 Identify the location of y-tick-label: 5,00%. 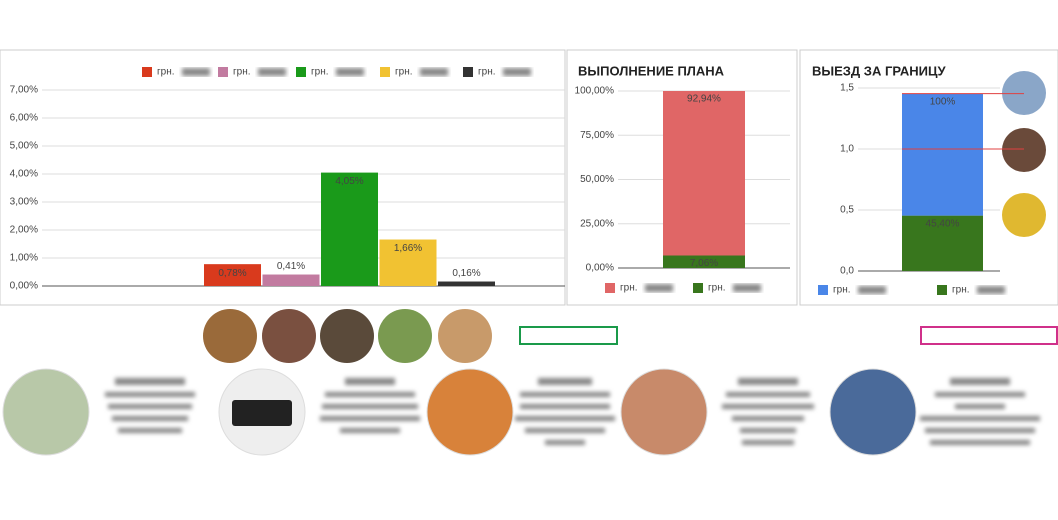
(24, 146).